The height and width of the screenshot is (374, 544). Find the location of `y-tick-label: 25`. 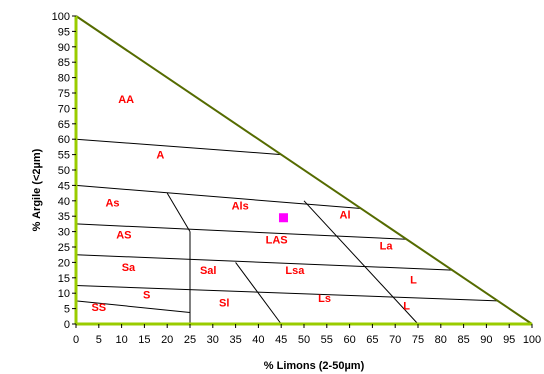

y-tick-label: 25 is located at coordinates (64, 248).